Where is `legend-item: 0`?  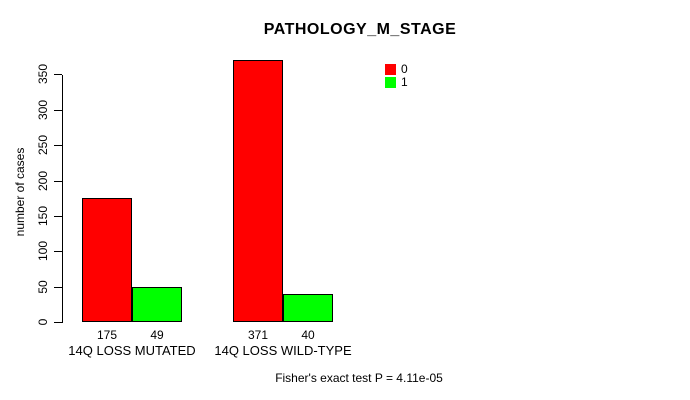
legend-item: 0 is located at coordinates (396, 69).